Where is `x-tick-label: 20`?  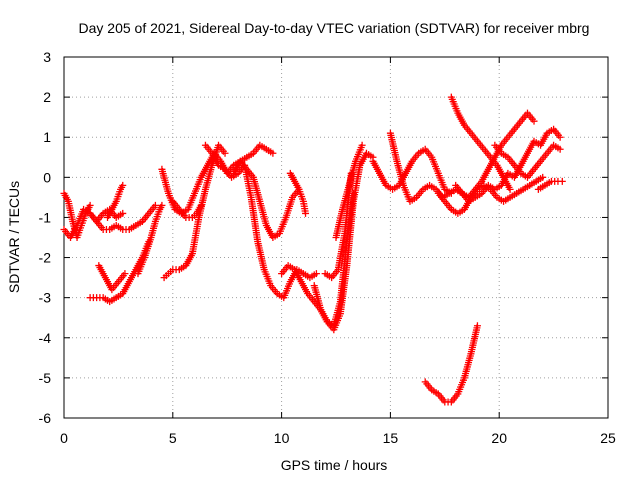 x-tick-label: 20 is located at coordinates (499, 438).